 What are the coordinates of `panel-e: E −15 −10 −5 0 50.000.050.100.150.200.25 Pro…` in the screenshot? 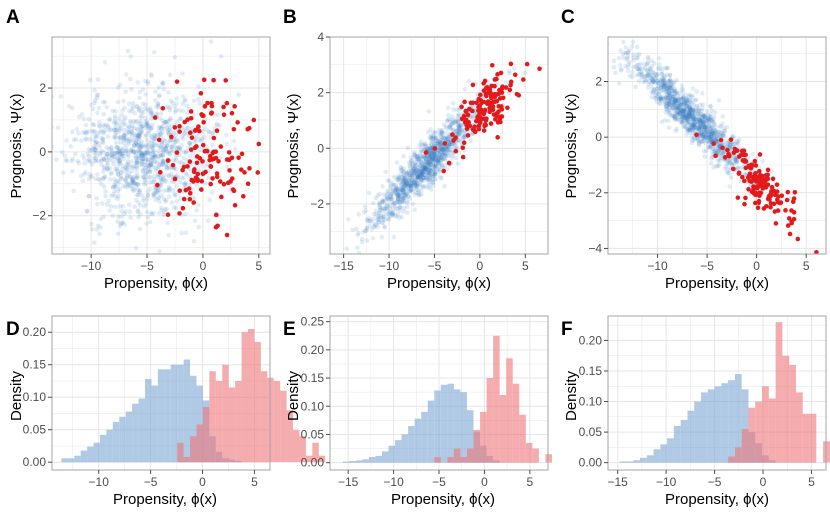 It's located at (417, 411).